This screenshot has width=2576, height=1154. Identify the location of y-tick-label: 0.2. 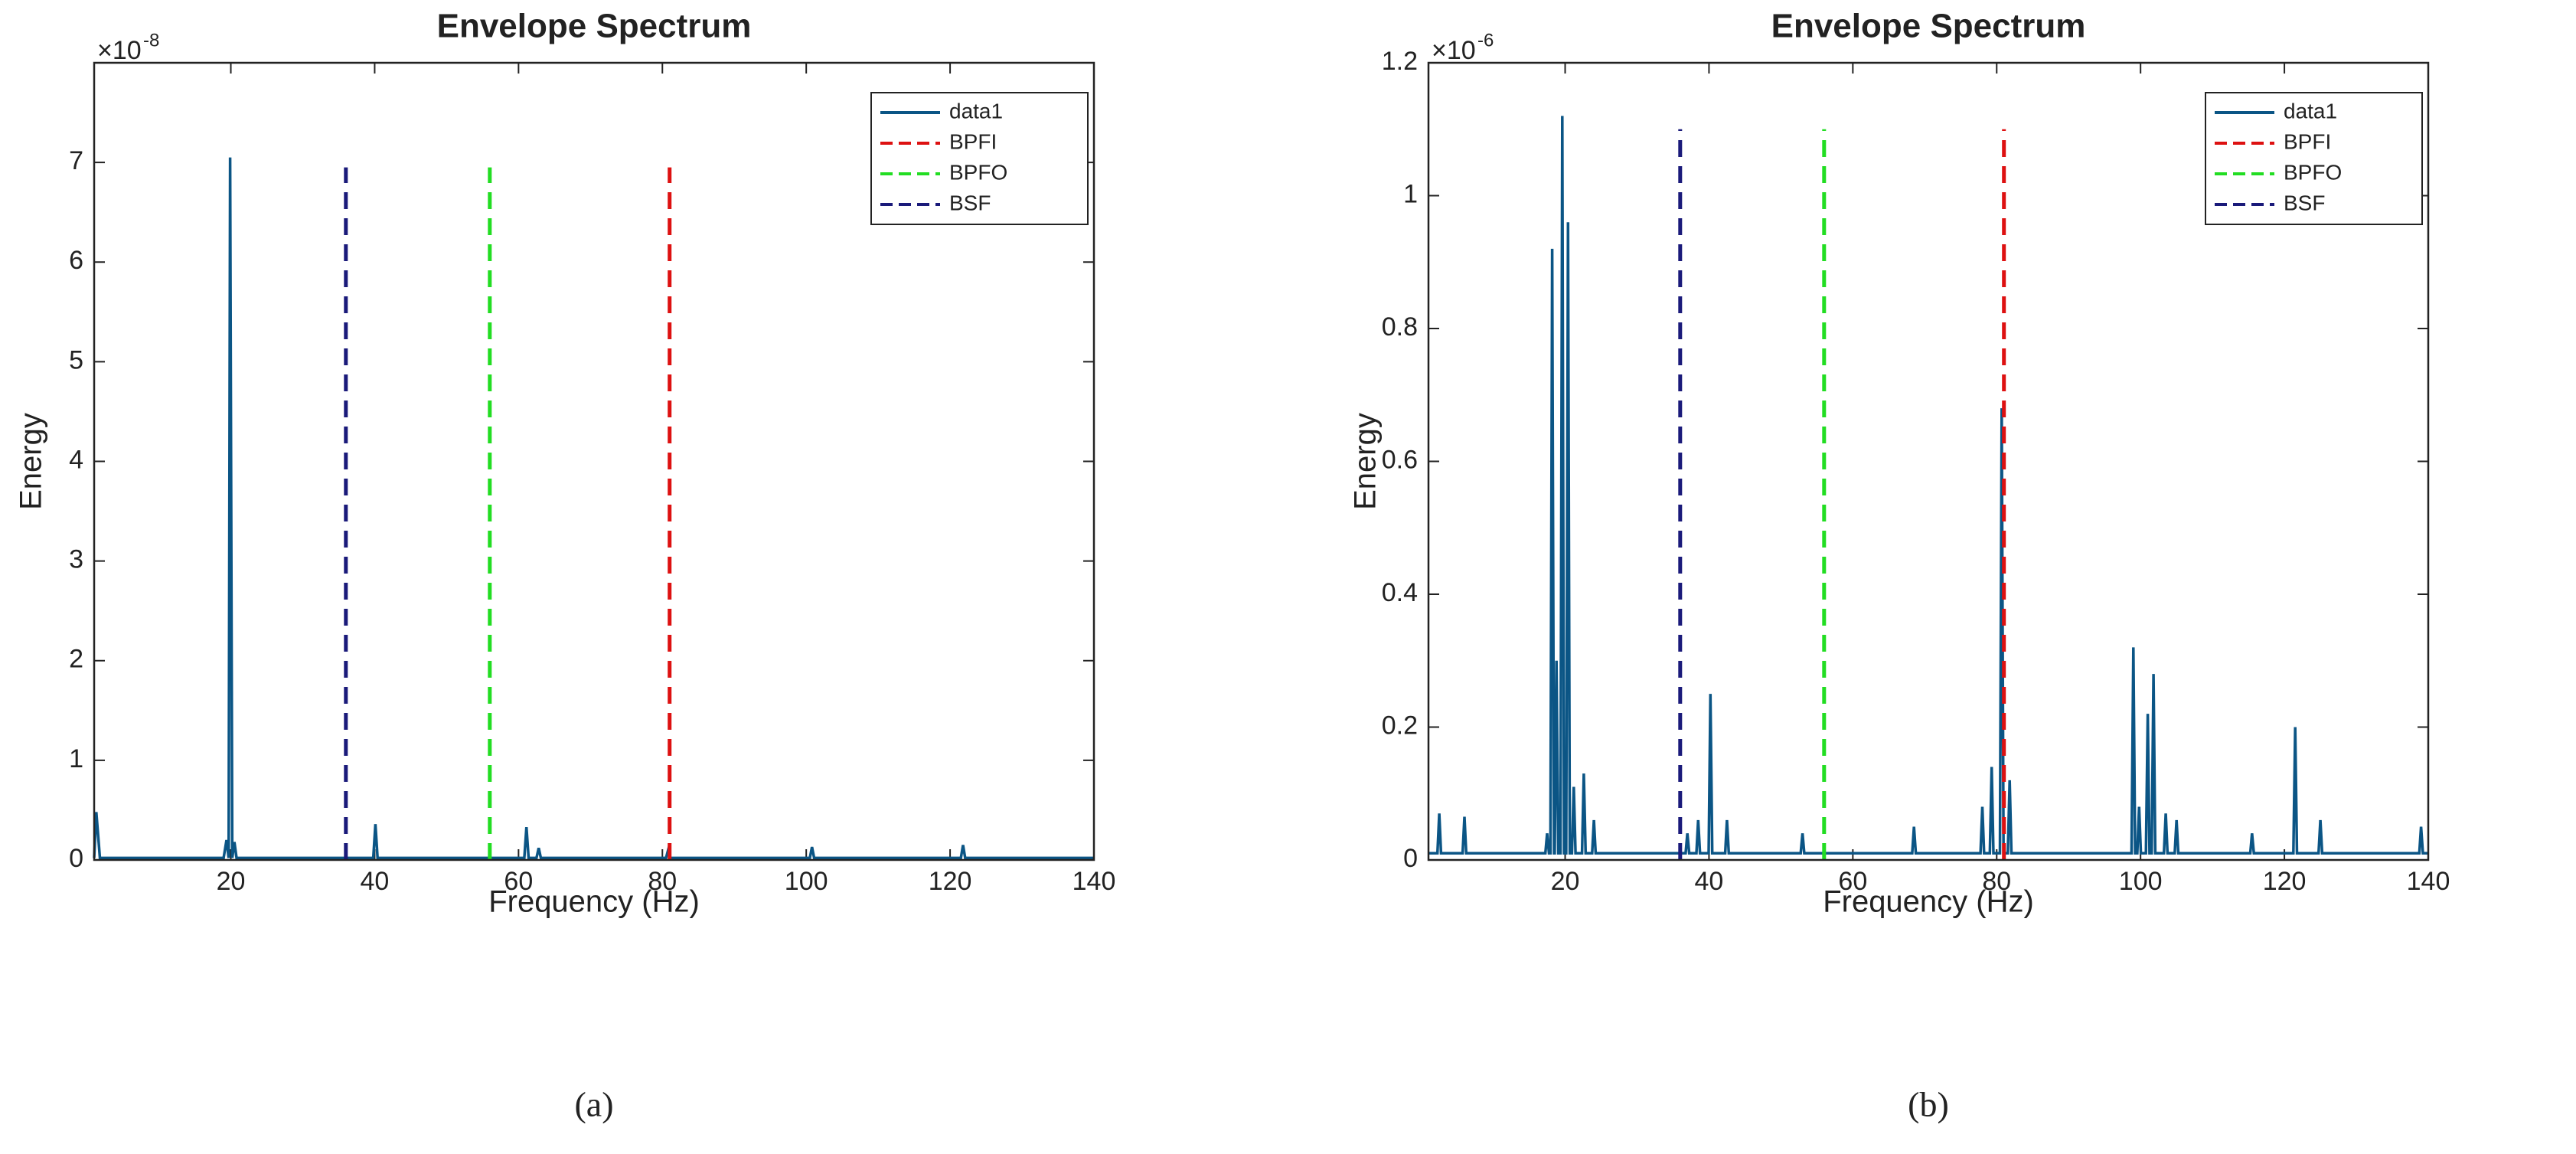
(1400, 726).